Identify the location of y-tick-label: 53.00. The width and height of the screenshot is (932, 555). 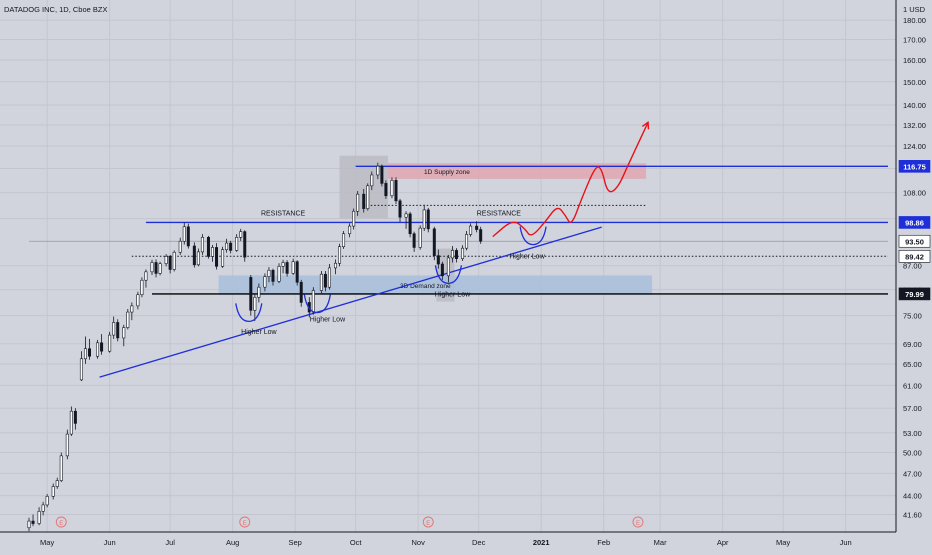
(912, 433).